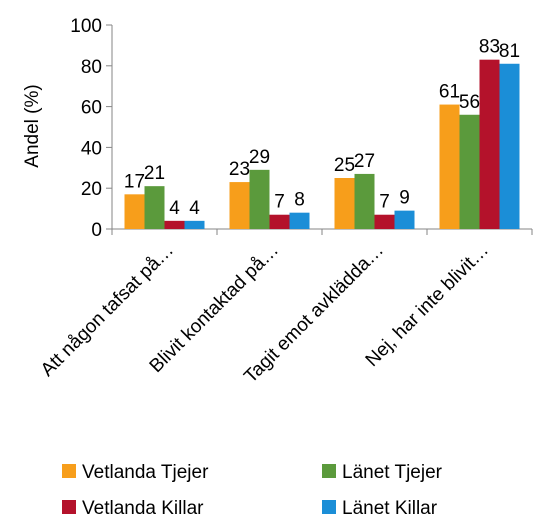 The width and height of the screenshot is (542, 522). What do you see at coordinates (96, 230) in the screenshot?
I see `y-tick-label: 0` at bounding box center [96, 230].